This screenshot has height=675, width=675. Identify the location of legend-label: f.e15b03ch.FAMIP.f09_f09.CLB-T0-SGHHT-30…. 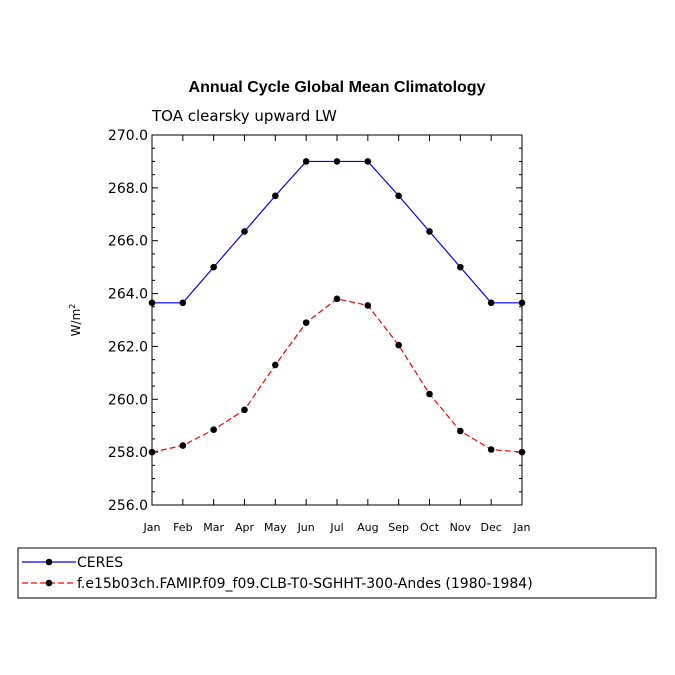
(305, 584).